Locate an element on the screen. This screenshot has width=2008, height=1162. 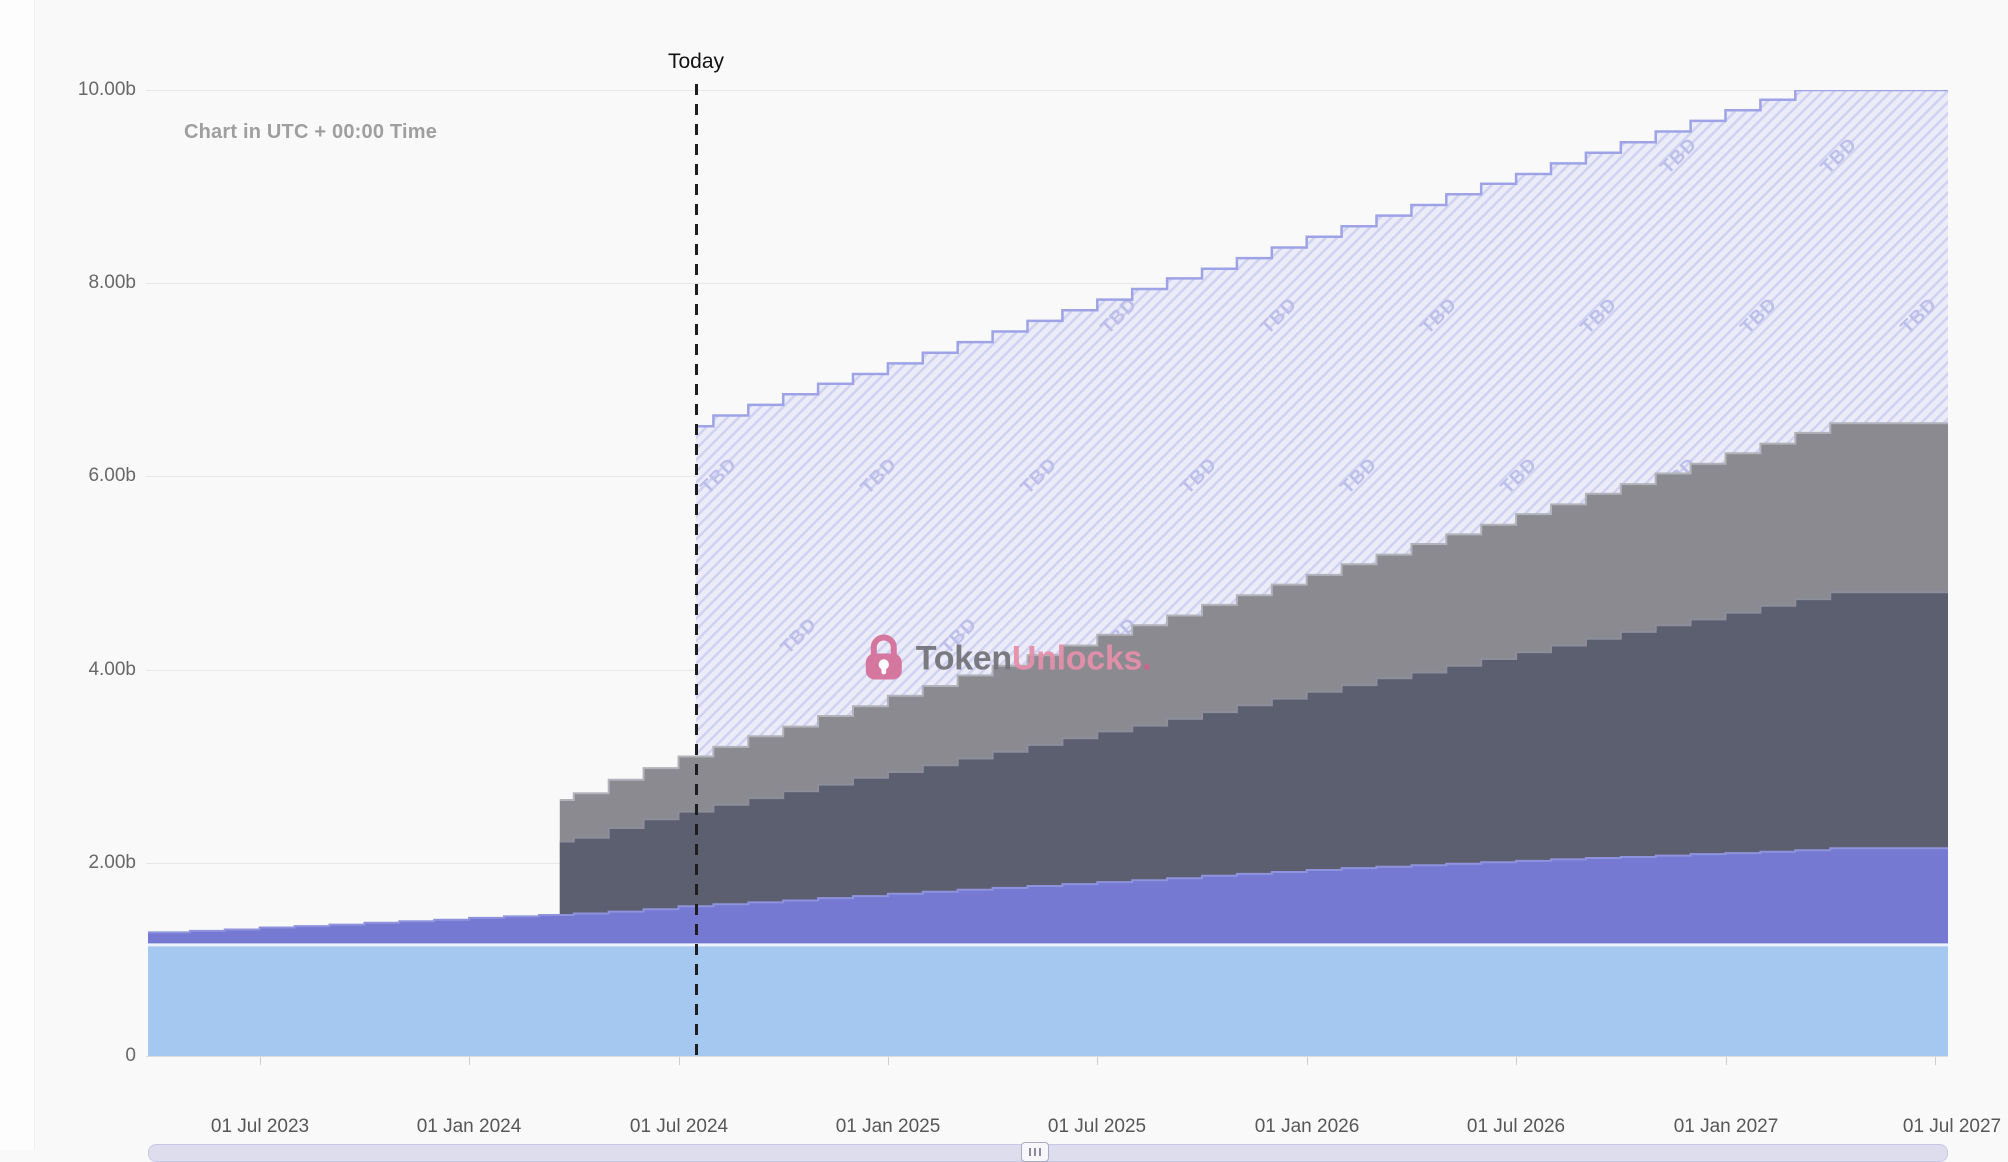
x-axis-label: 01 Jan 2025 is located at coordinates (888, 1126).